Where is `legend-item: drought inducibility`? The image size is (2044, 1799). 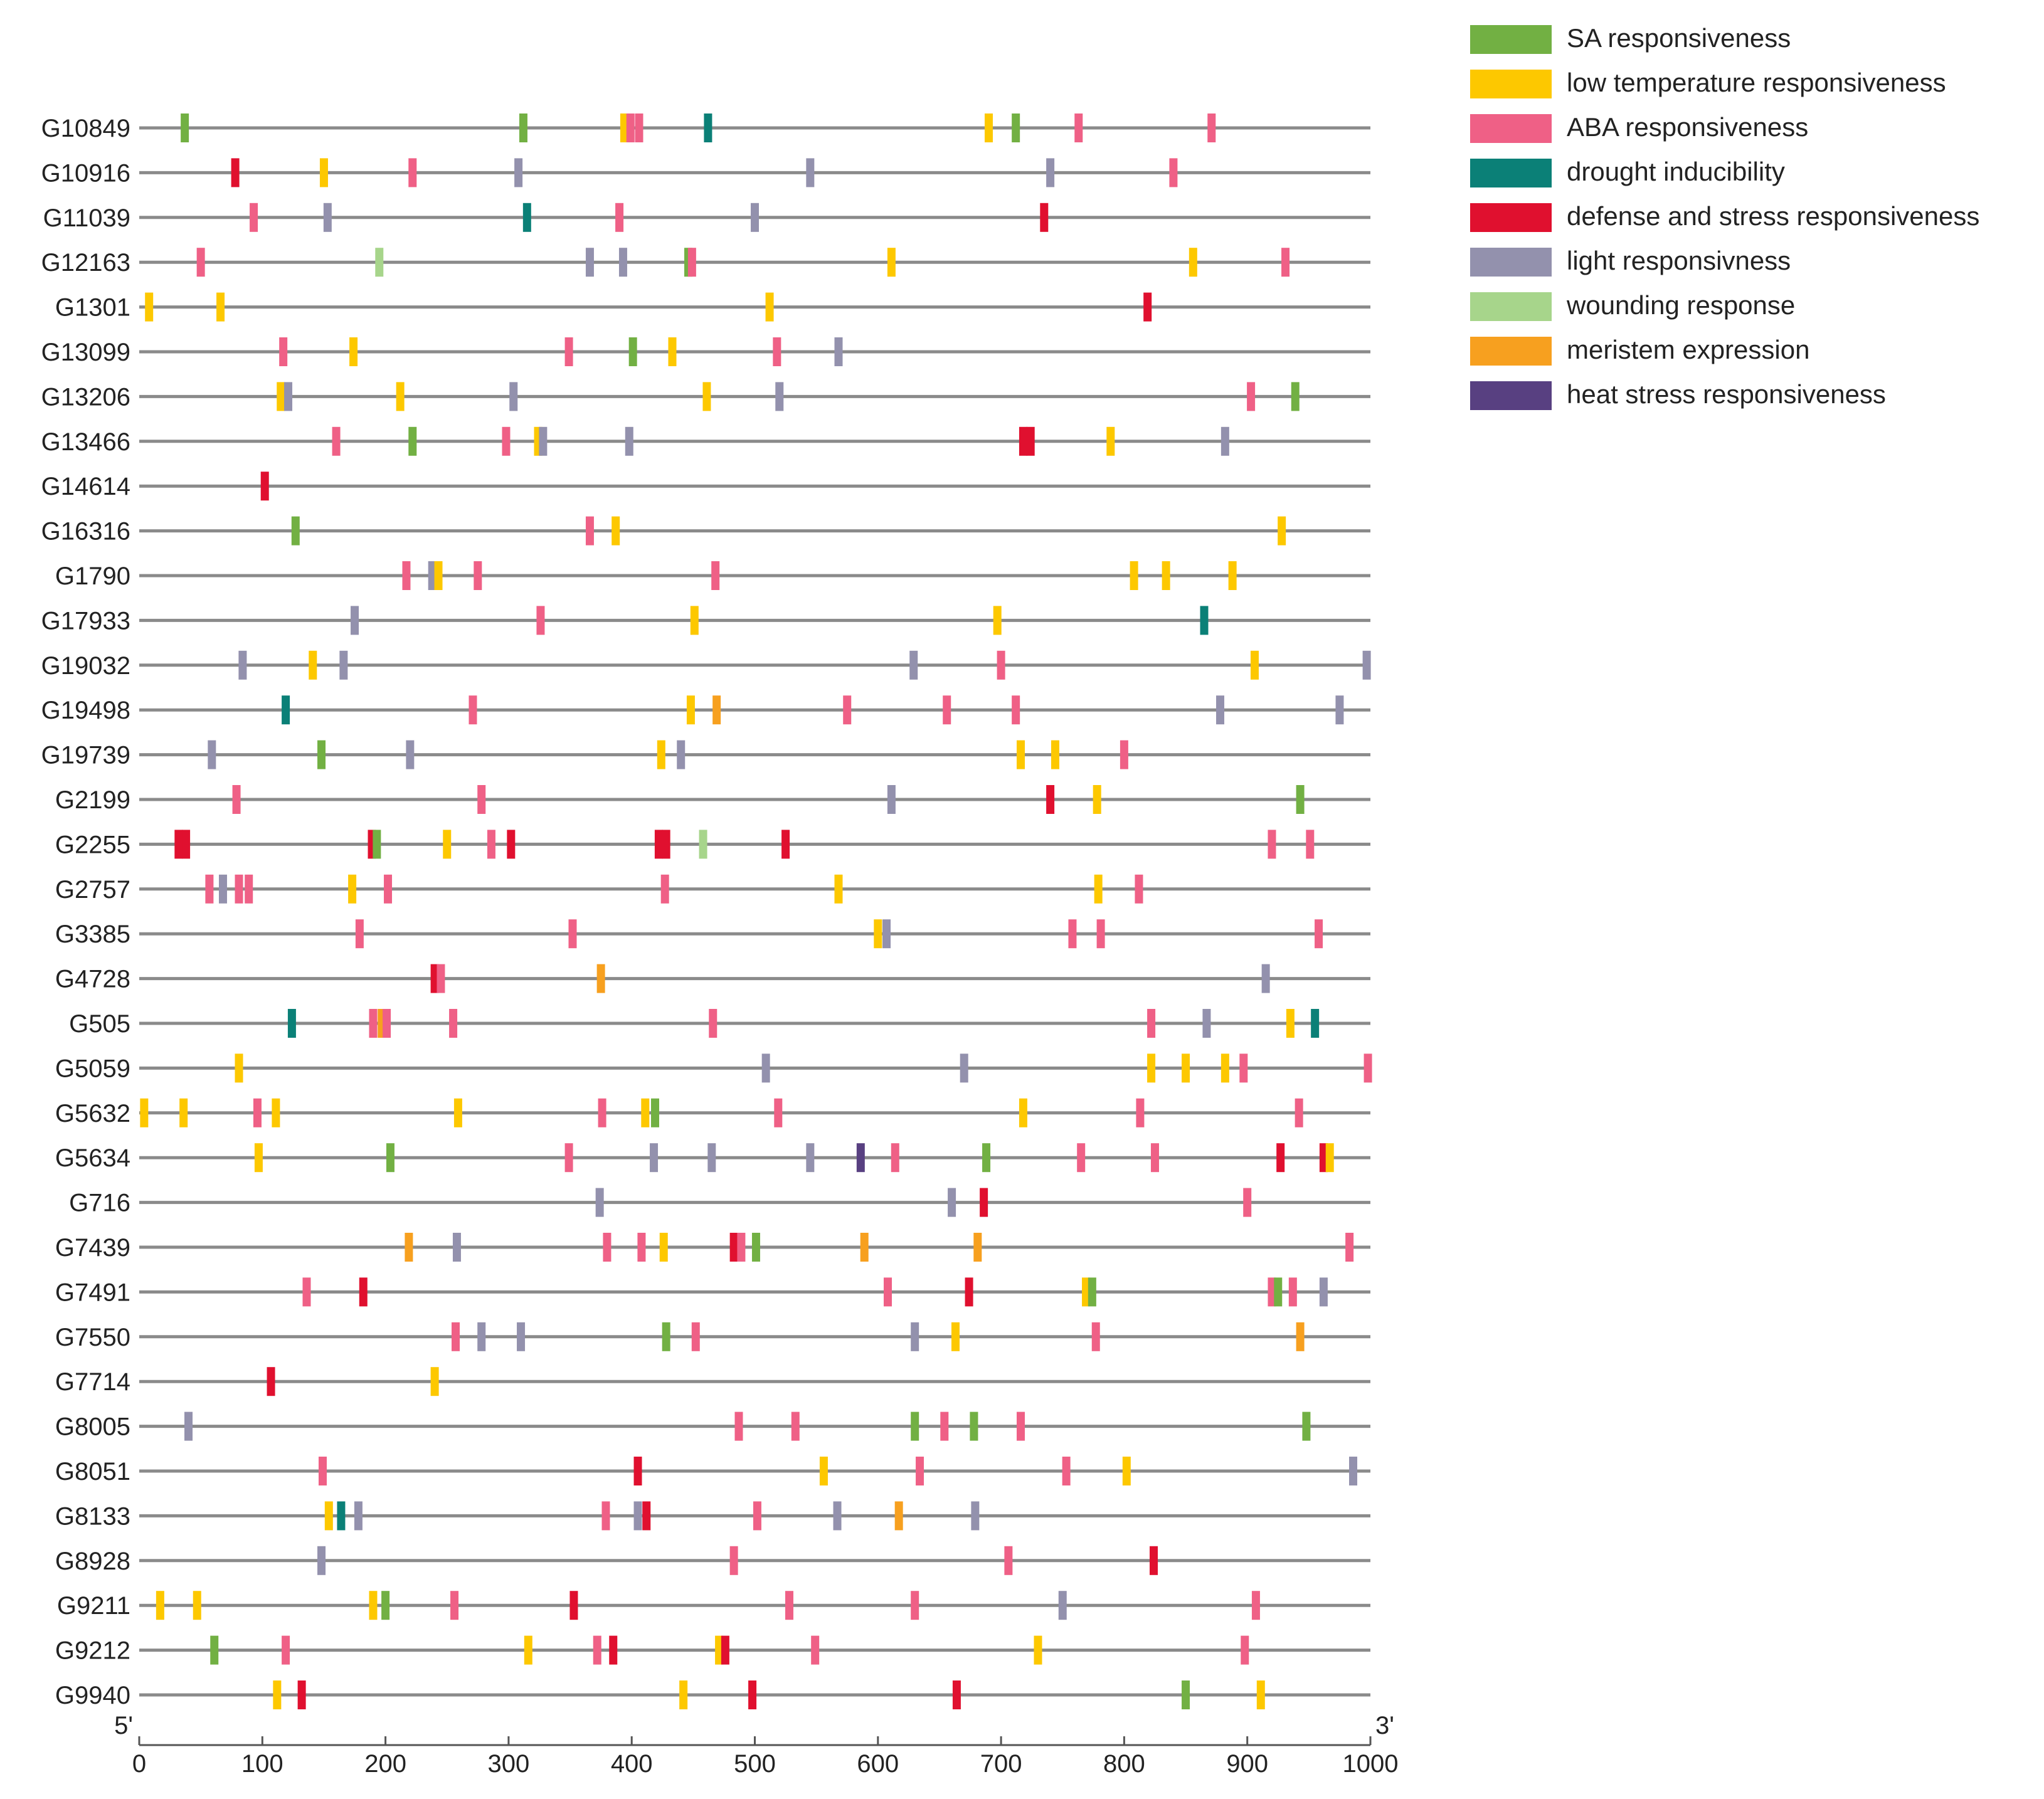 legend-item: drought inducibility is located at coordinates (1627, 172).